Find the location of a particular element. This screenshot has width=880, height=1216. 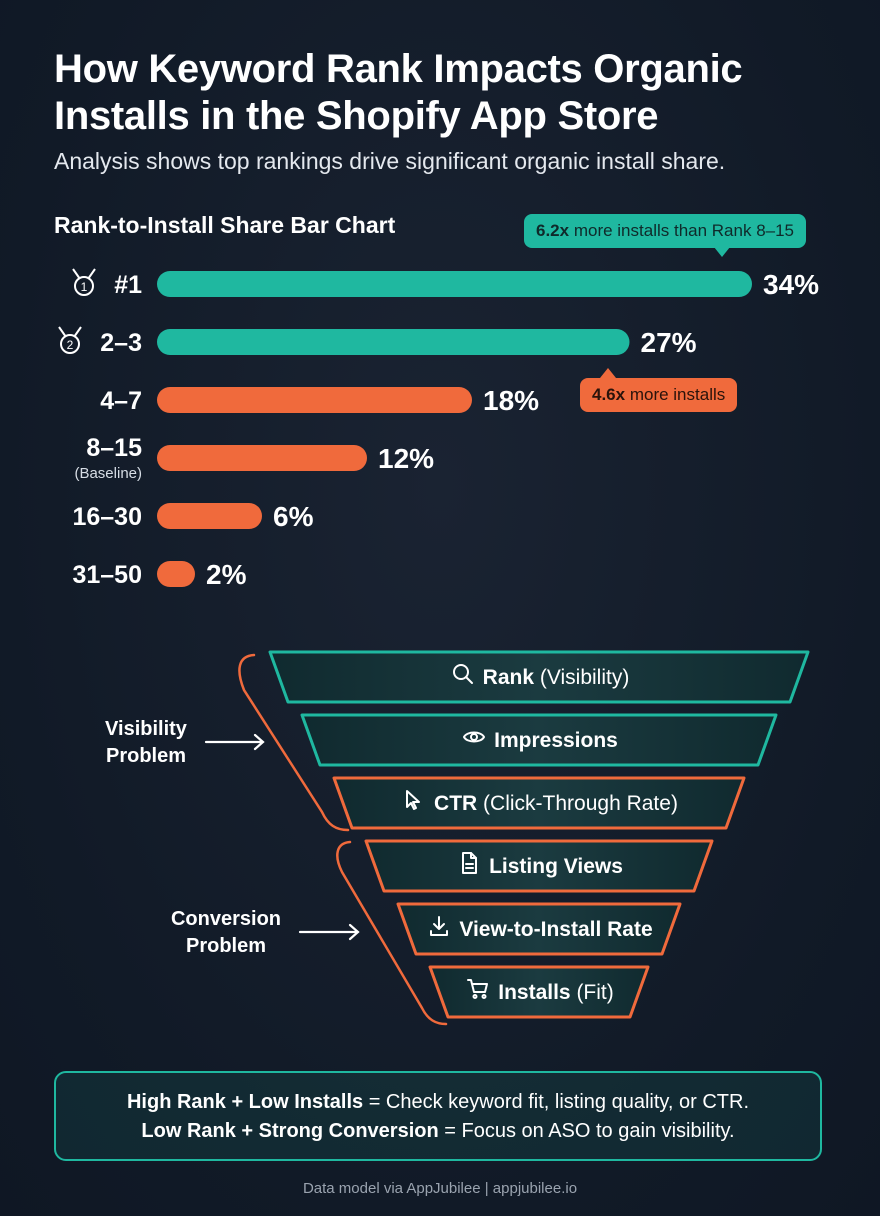

bar-value-label: 6% is located at coordinates (293, 516).